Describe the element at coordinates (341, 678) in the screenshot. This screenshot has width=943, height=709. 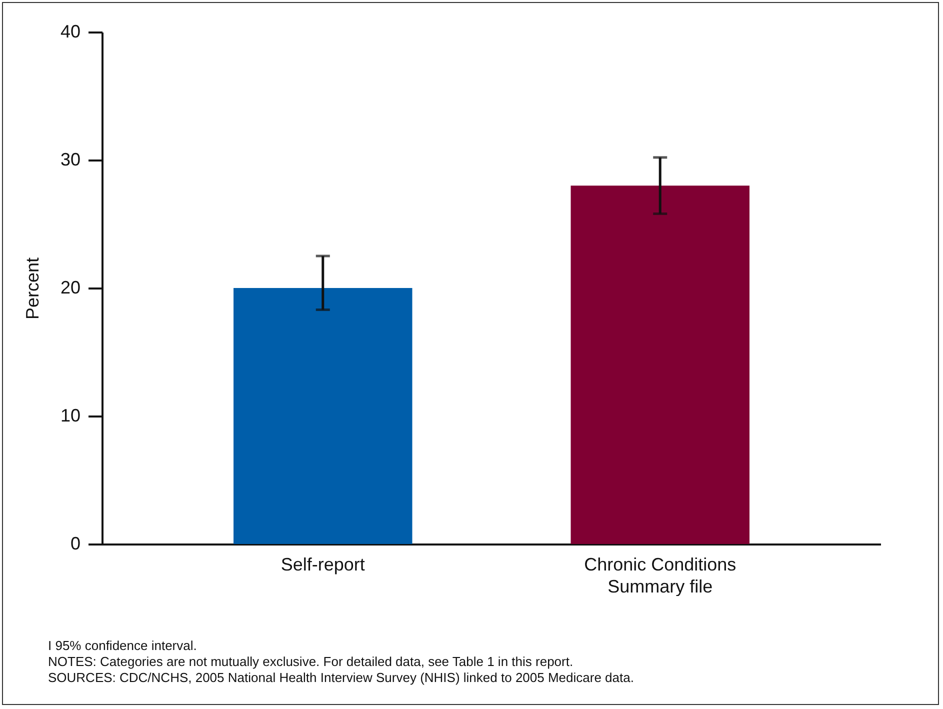
I see `source-note: SOURCES: CDC/NCHS, 2005 National Health Interview Survey (NHIS) linked to 2005 Medicare data.` at that location.